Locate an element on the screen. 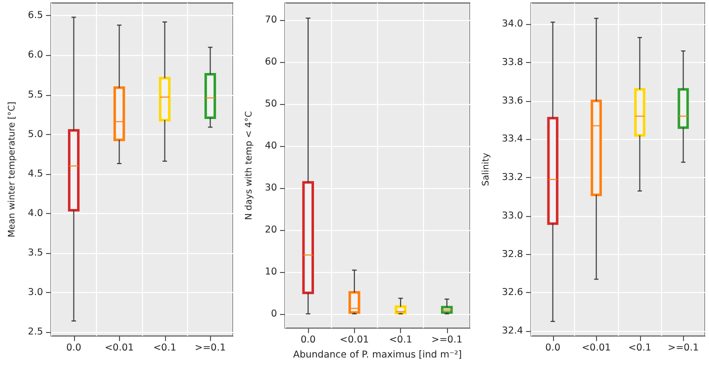 The image size is (709, 365). y-tick-label: 34.0 is located at coordinates (513, 24).